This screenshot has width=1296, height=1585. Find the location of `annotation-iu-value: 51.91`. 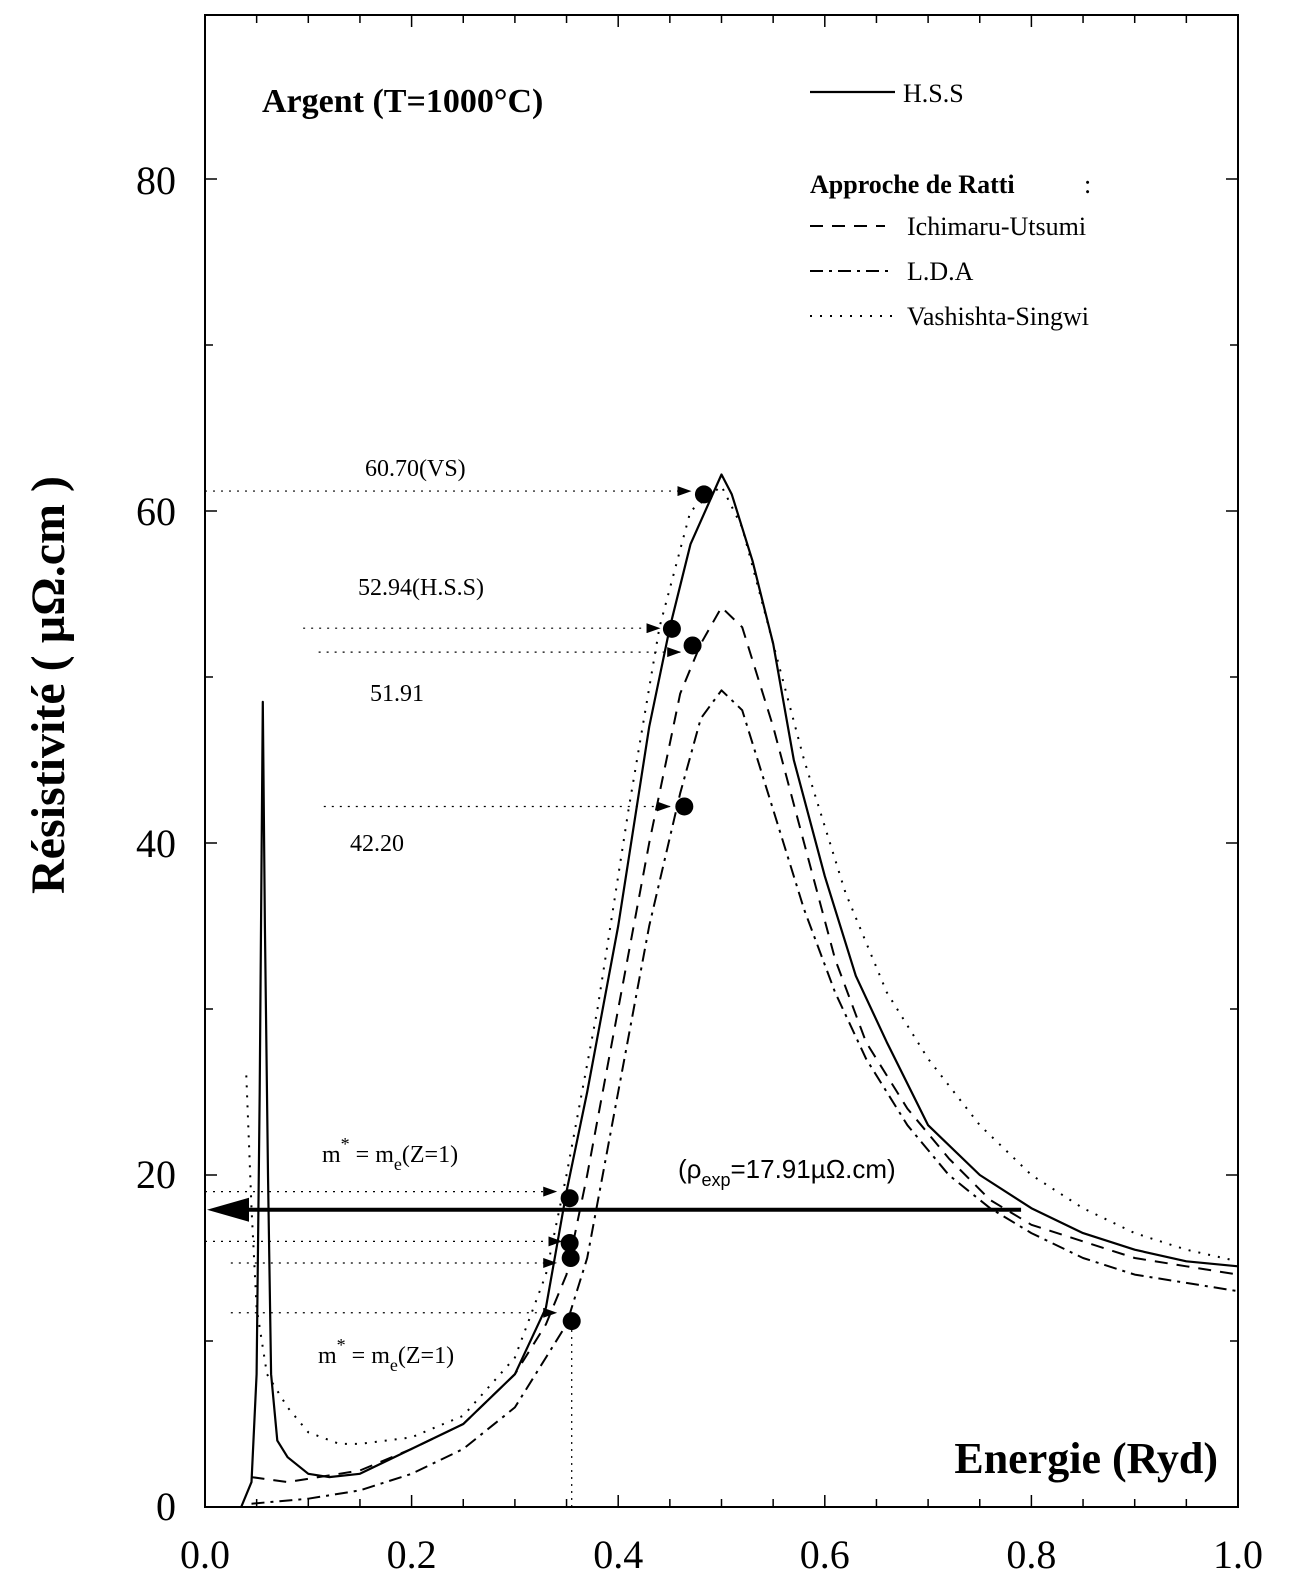

annotation-iu-value: 51.91 is located at coordinates (397, 694).